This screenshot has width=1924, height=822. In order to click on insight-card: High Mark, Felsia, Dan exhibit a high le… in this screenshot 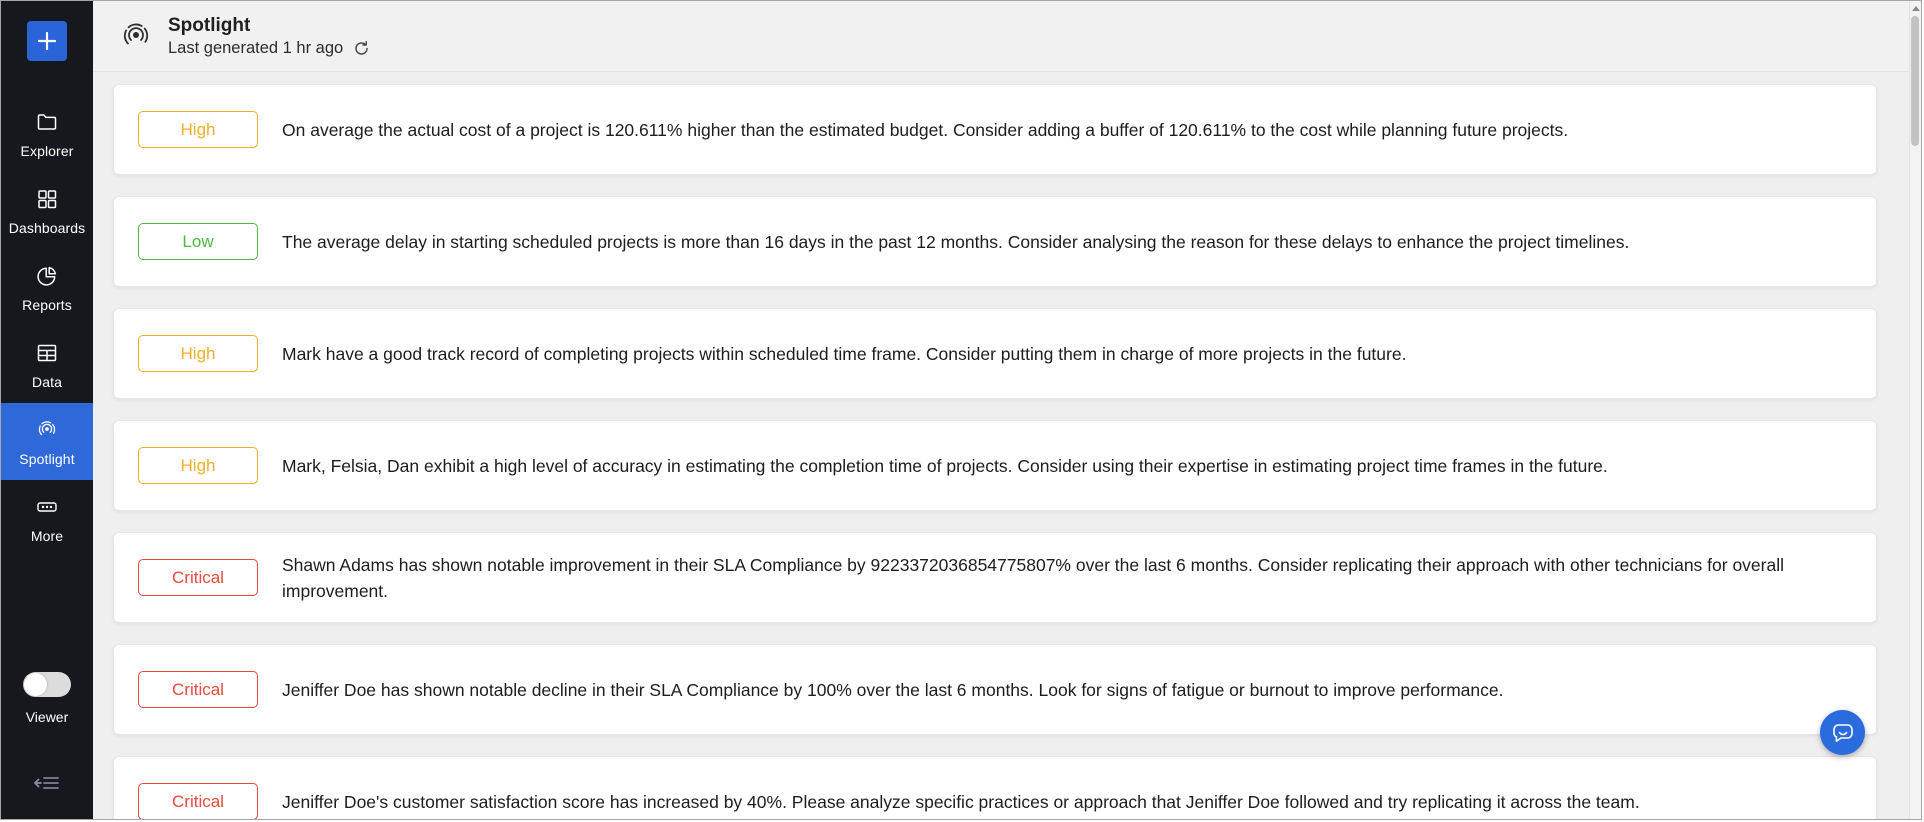, I will do `click(995, 465)`.